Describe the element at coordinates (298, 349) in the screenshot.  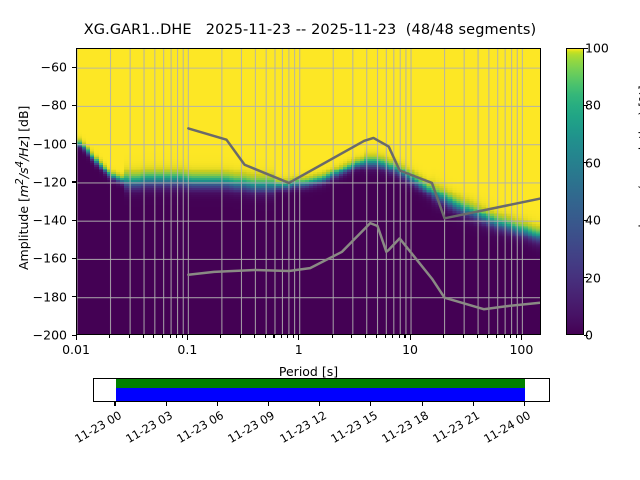
I see `x-axis-tick-label: 1` at that location.